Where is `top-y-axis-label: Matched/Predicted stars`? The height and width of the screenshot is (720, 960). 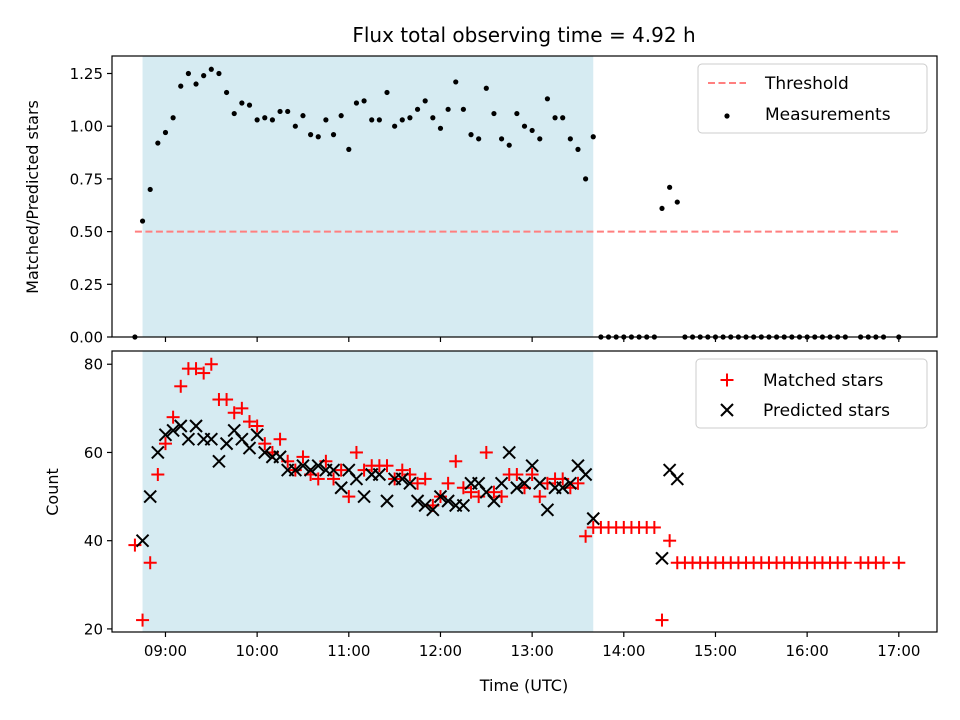 top-y-axis-label: Matched/Predicted stars is located at coordinates (32, 197).